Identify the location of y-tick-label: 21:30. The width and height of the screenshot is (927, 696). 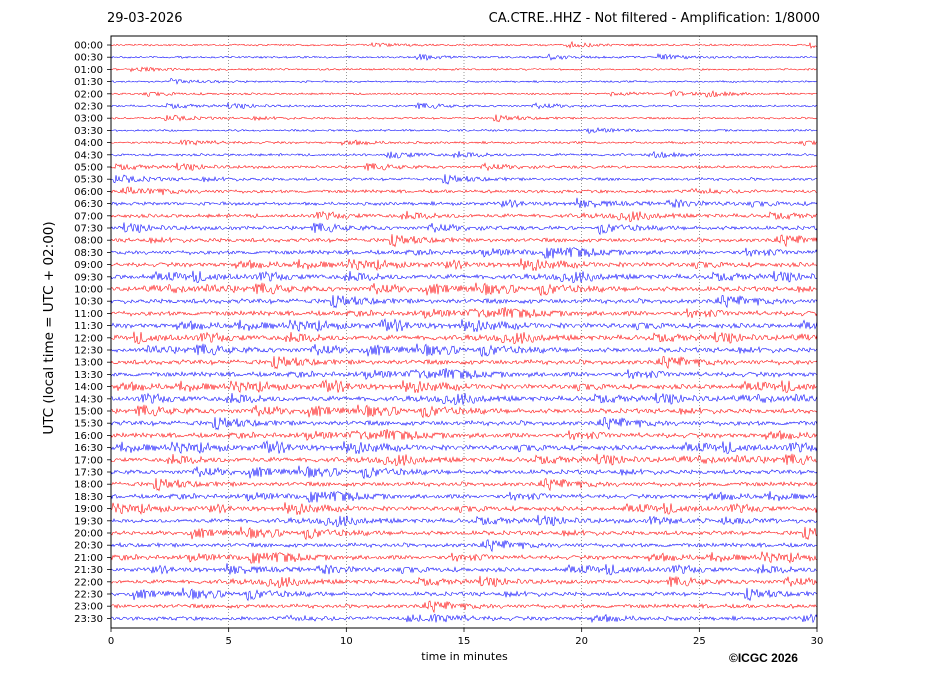
(88, 570).